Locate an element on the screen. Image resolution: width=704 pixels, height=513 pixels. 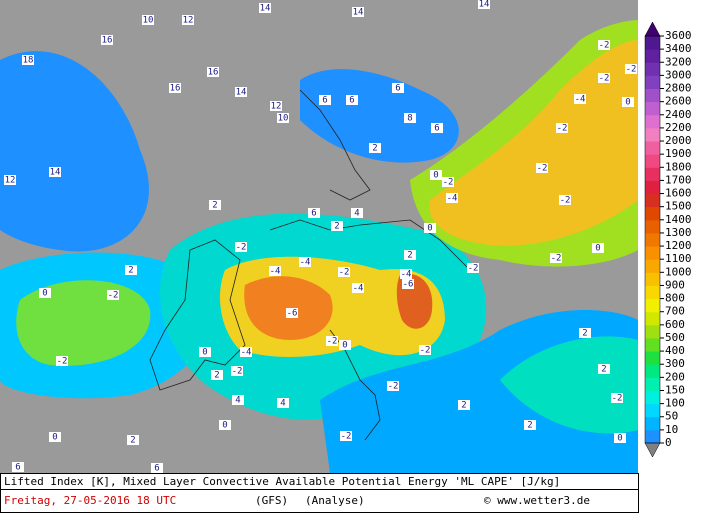
contour-label: 12 is located at coordinates (10, 181).